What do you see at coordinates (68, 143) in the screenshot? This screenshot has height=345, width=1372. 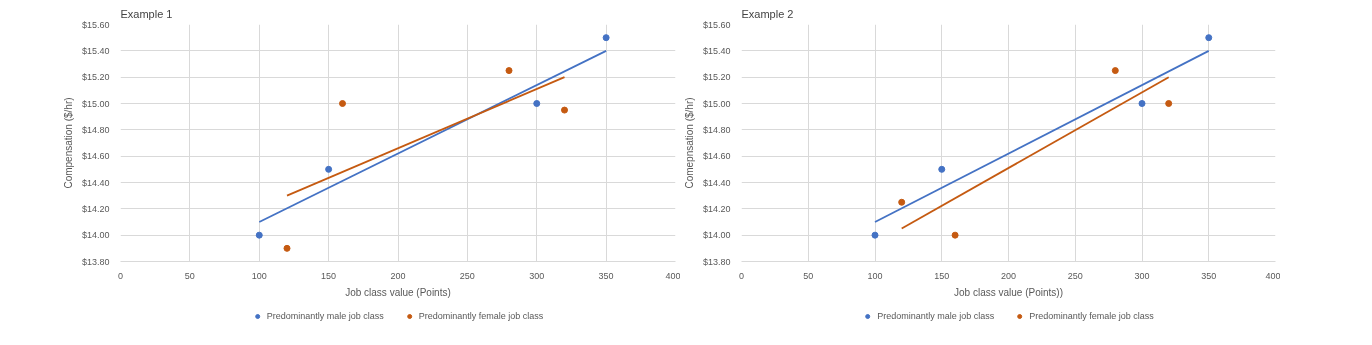 I see `y-axis-title: Compensation ($/hr)` at bounding box center [68, 143].